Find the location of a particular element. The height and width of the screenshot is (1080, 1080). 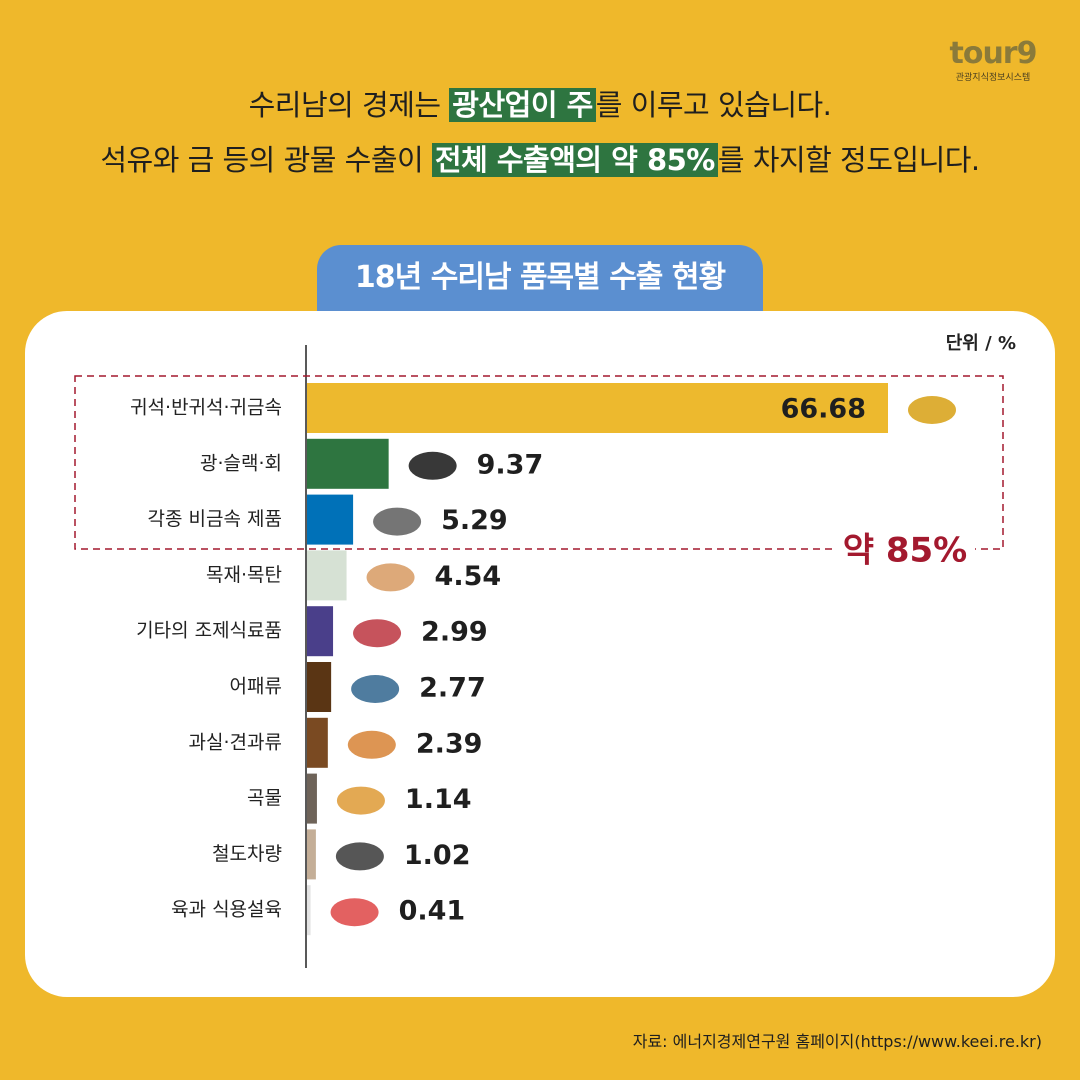

chart-title: 18년 수리남 품목별 수출 현황 is located at coordinates (540, 278).